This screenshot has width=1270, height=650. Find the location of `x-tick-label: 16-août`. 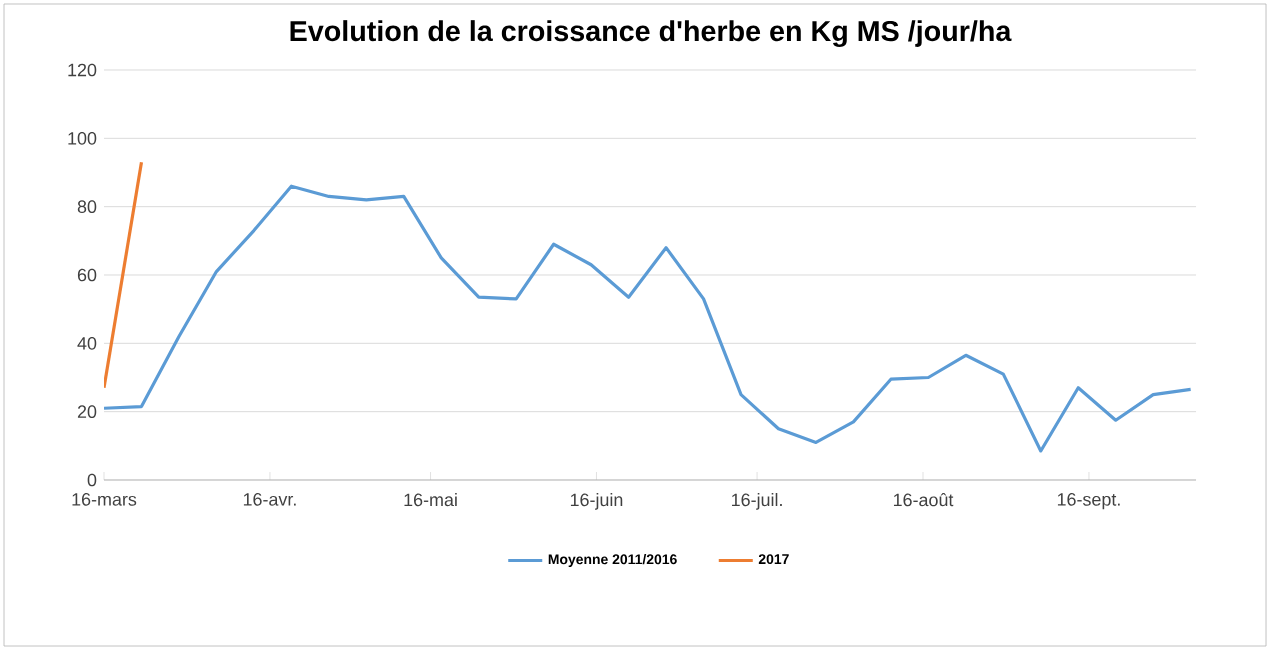

x-tick-label: 16-août is located at coordinates (923, 500).